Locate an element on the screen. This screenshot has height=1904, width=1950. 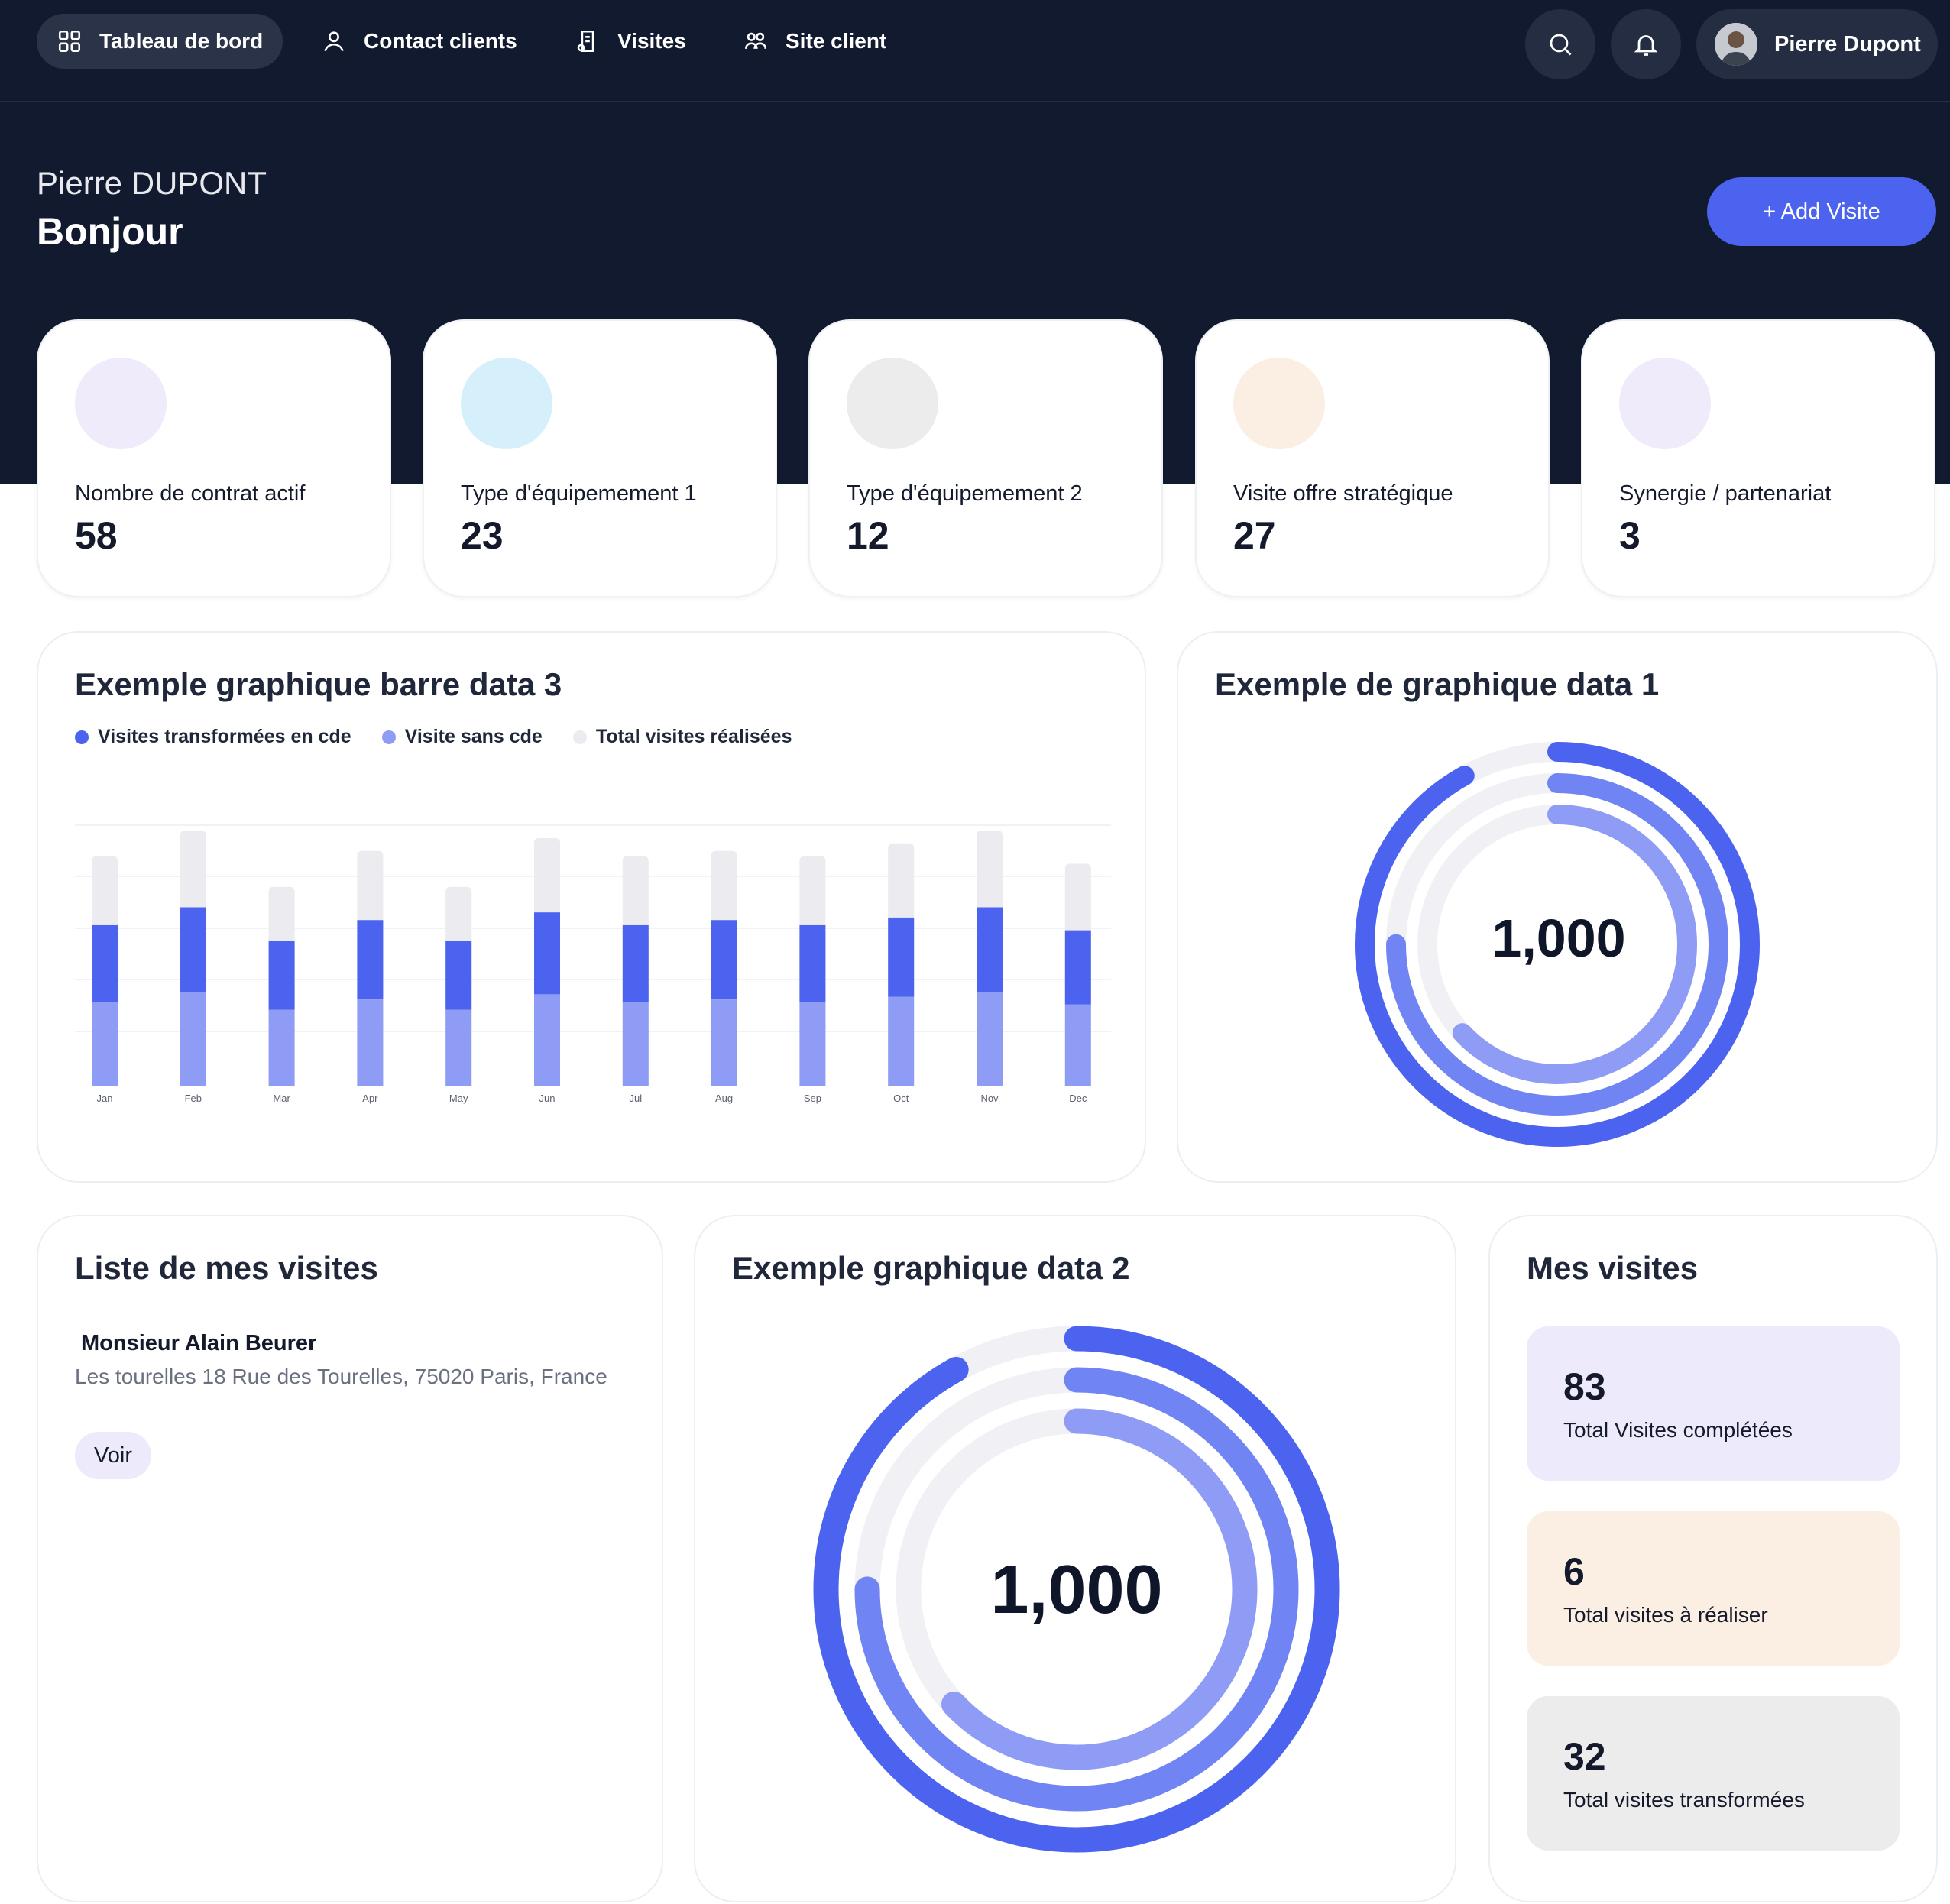
nav-item-label: Visites is located at coordinates (651, 41).